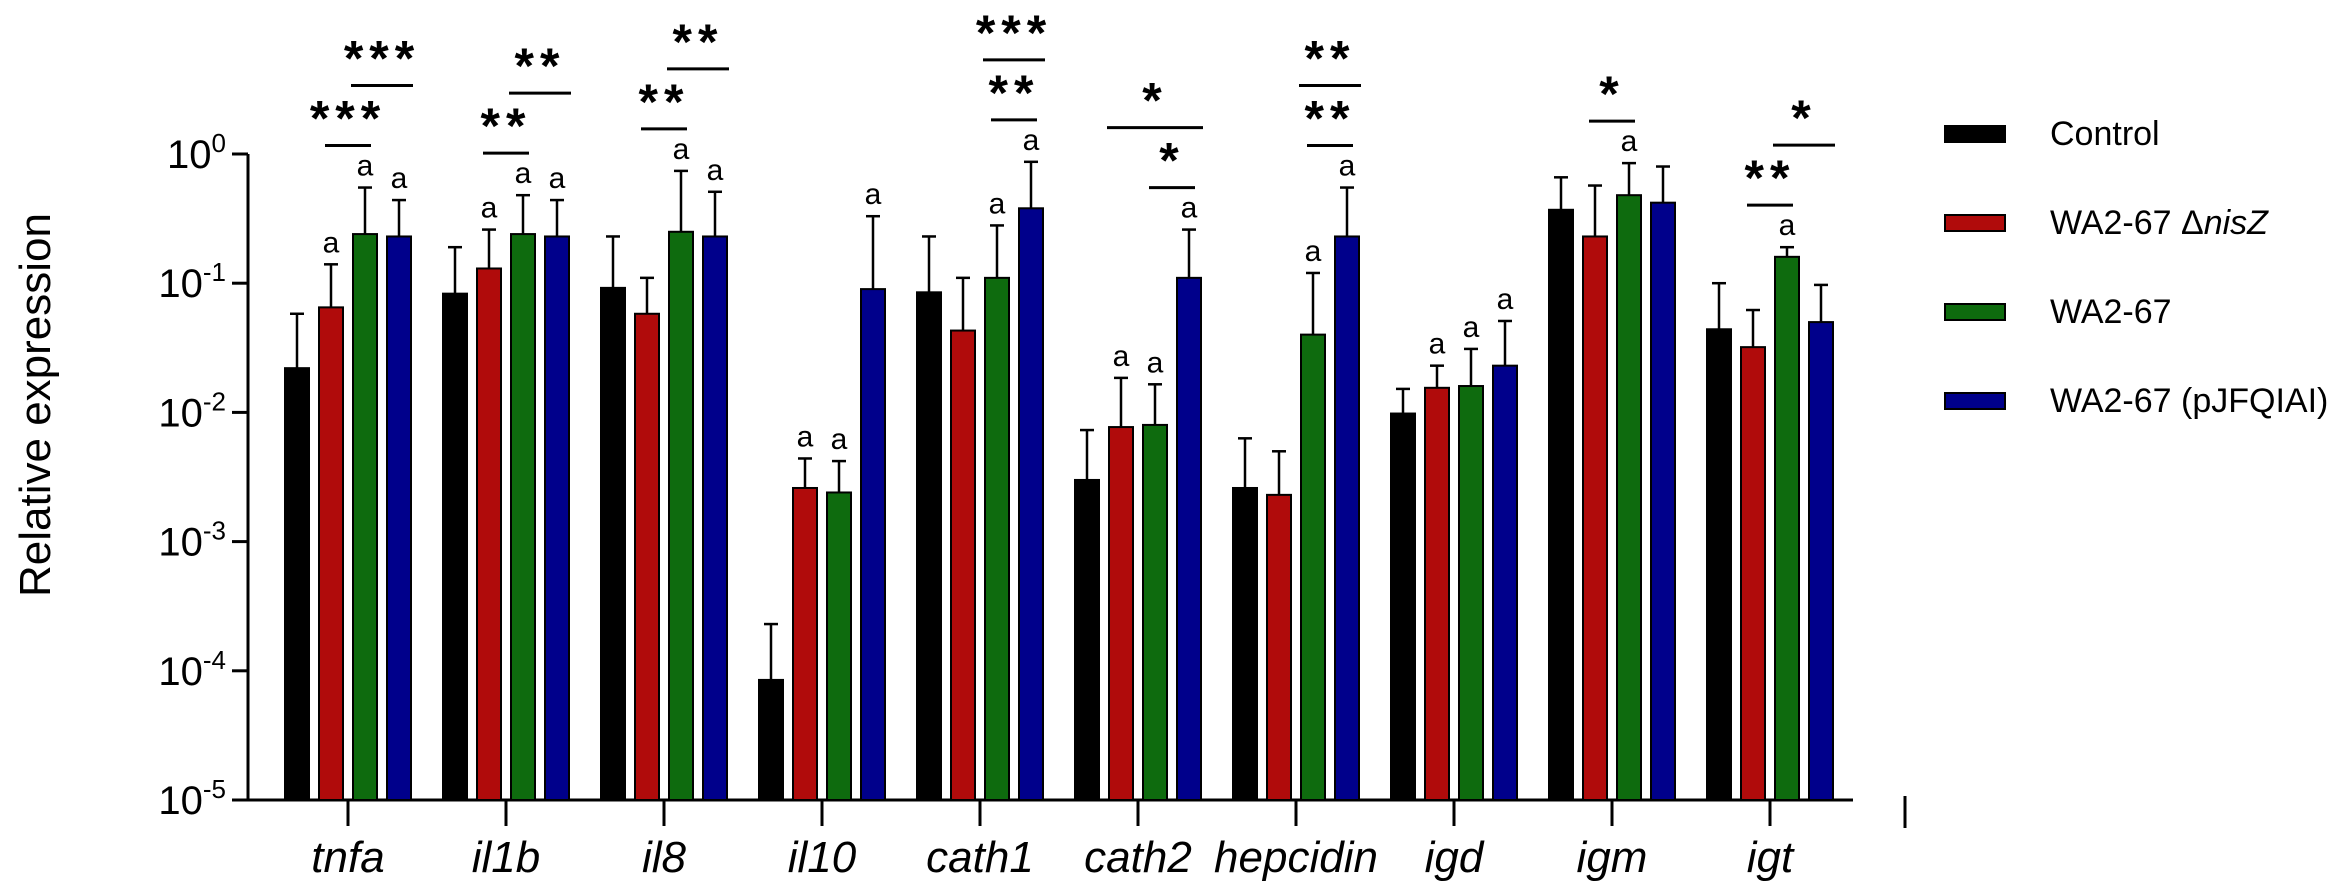 The width and height of the screenshot is (2342, 894). What do you see at coordinates (35, 405) in the screenshot?
I see `y-axis-label: Relative expression` at bounding box center [35, 405].